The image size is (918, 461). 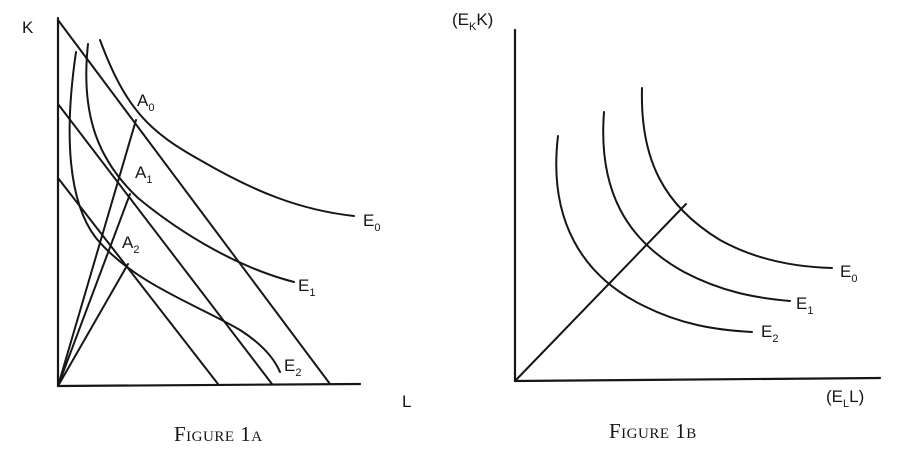 I want to click on fig1b-ray, so click(x=600, y=292).